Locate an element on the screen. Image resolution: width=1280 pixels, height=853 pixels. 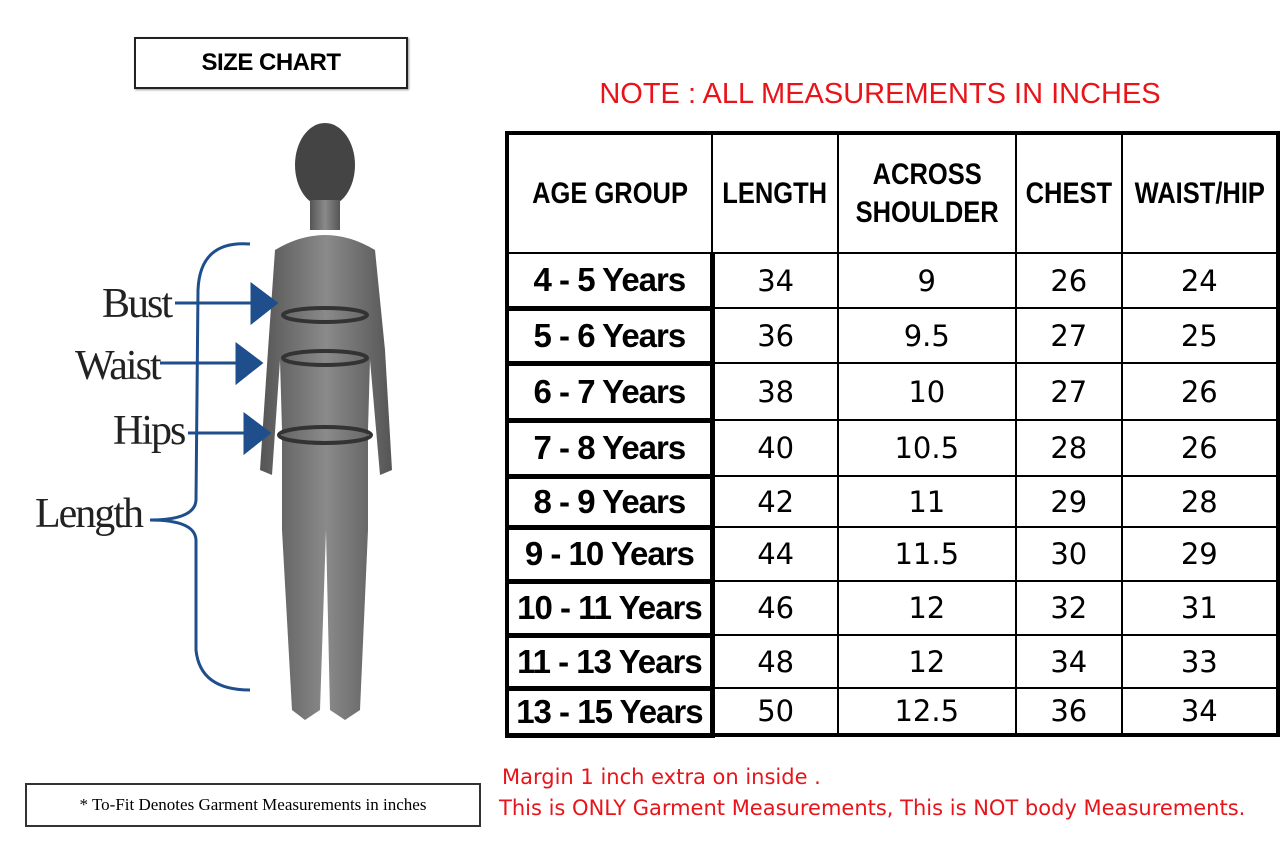
remark-margin: Margin 1 inch extra on inside . is located at coordinates (661, 777).